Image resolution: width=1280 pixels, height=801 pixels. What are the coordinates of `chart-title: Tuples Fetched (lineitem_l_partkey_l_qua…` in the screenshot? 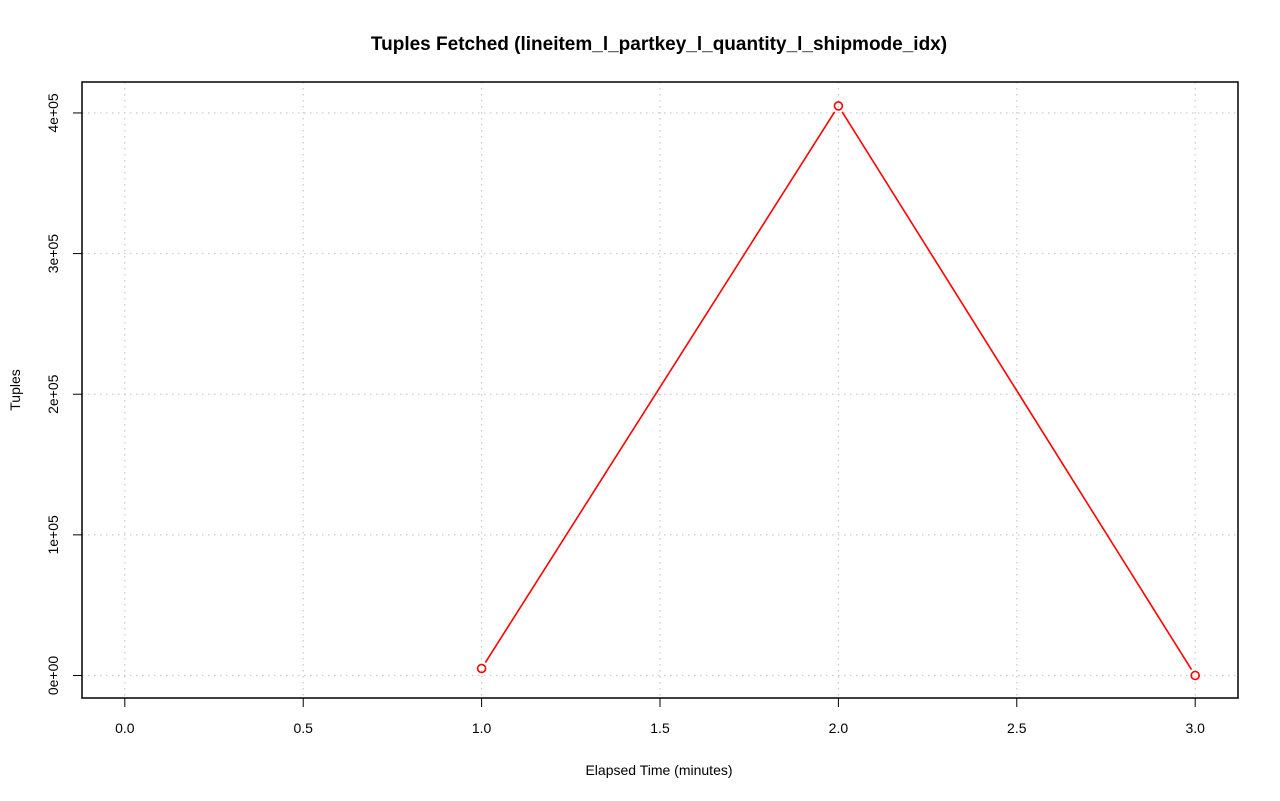 It's located at (659, 44).